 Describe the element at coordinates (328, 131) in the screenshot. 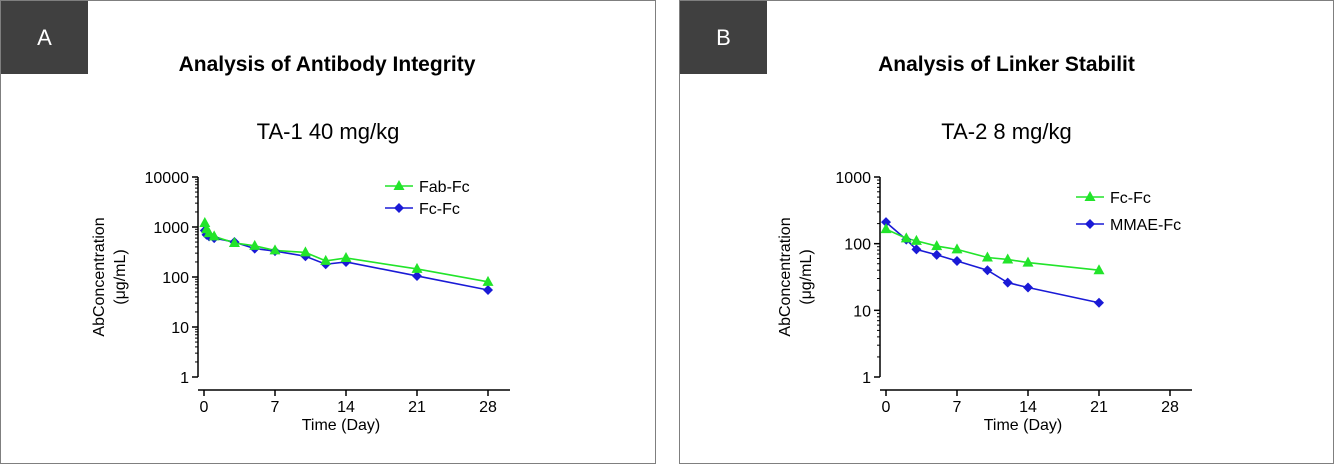

I see `panel-a-subtitle: TA-1 40 mg/kg` at that location.